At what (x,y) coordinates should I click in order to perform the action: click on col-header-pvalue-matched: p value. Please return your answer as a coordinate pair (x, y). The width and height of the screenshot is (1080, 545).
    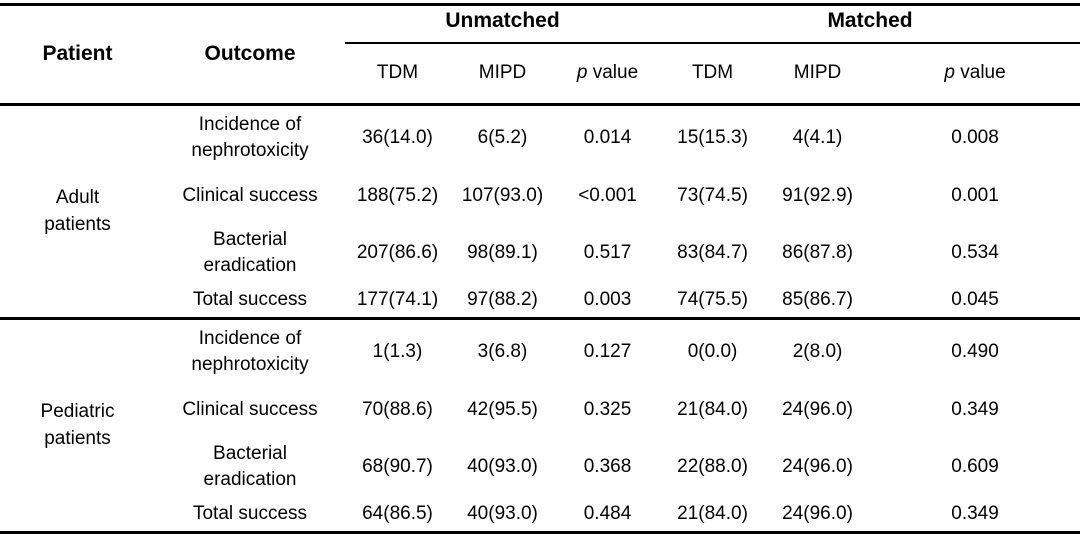
    Looking at the image, I should click on (975, 74).